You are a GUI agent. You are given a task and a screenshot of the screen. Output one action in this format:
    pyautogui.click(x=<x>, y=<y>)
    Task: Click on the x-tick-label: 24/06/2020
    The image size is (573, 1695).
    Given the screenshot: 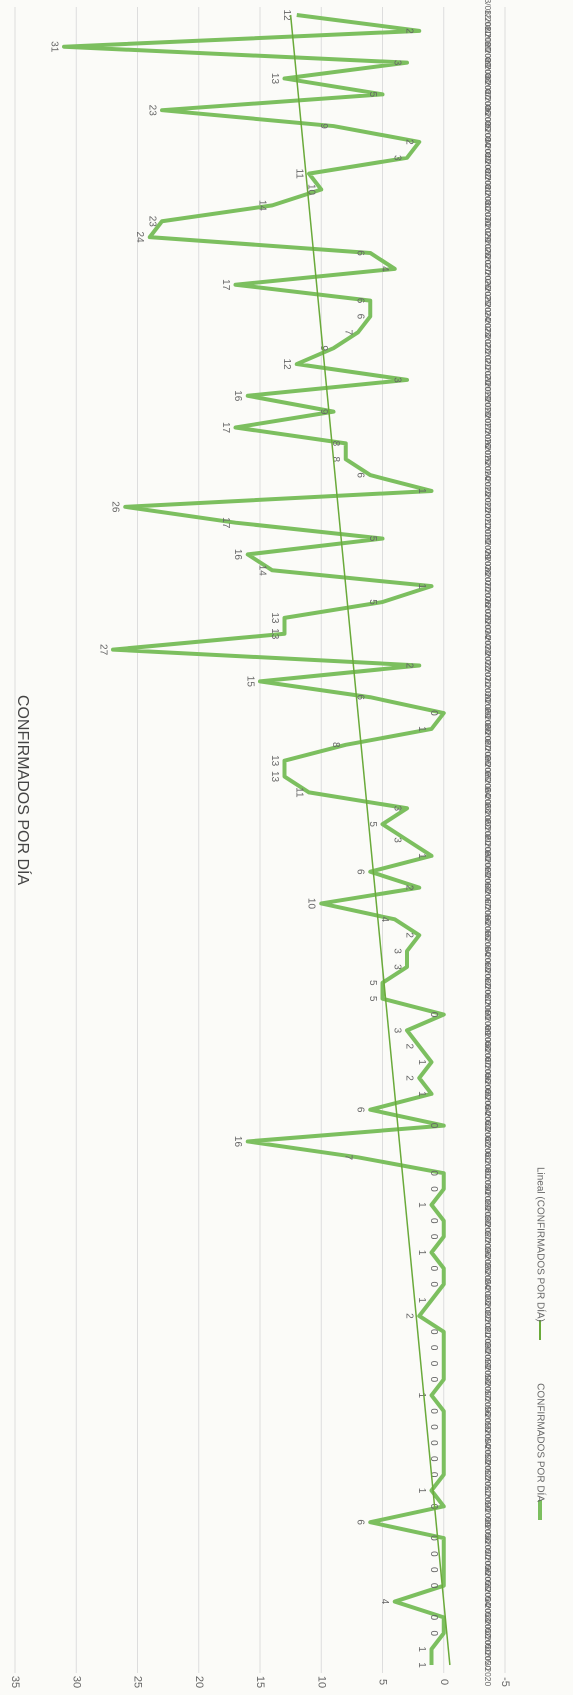 What is the action you would take?
    pyautogui.click(x=488, y=808)
    